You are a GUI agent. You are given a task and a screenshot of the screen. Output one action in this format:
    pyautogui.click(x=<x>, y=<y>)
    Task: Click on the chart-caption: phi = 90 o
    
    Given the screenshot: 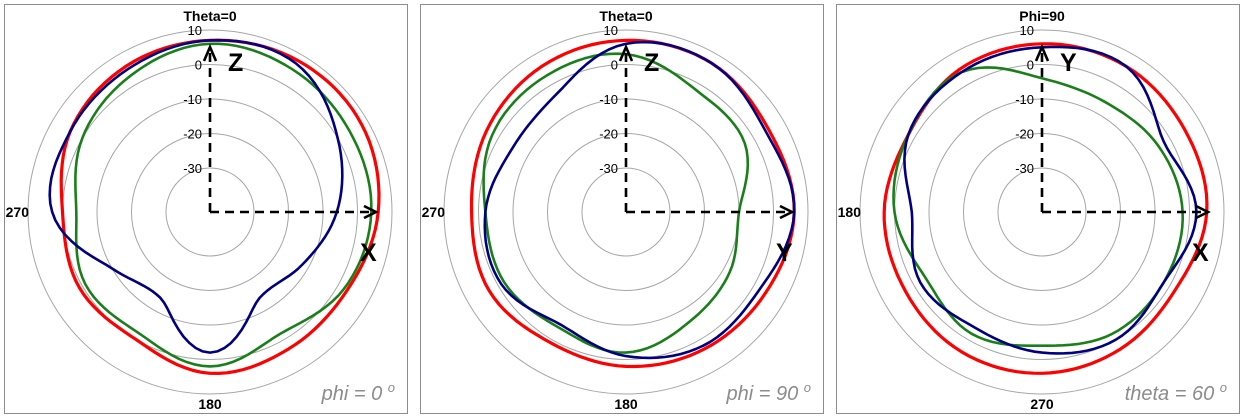 What is the action you would take?
    pyautogui.click(x=768, y=392)
    